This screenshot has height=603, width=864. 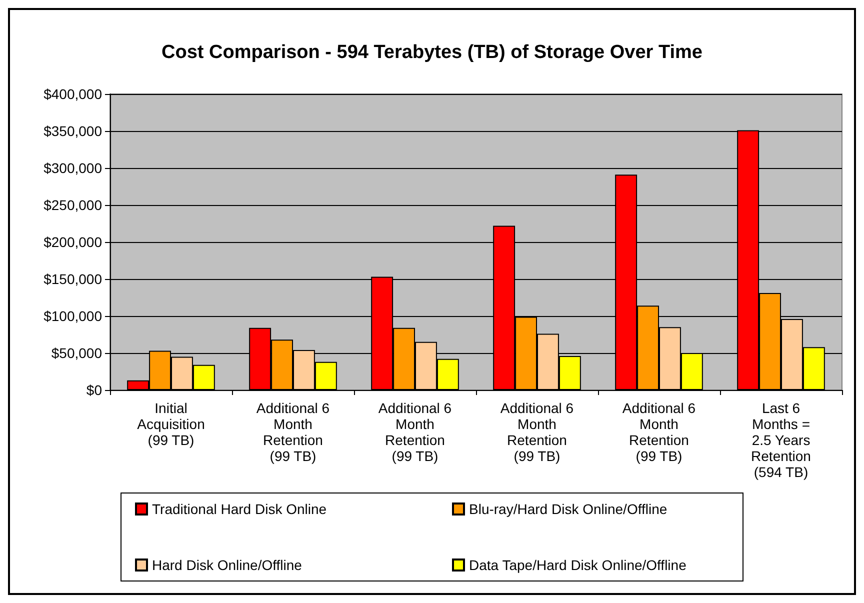 What do you see at coordinates (73, 205) in the screenshot?
I see `y-tick-label: $250,000` at bounding box center [73, 205].